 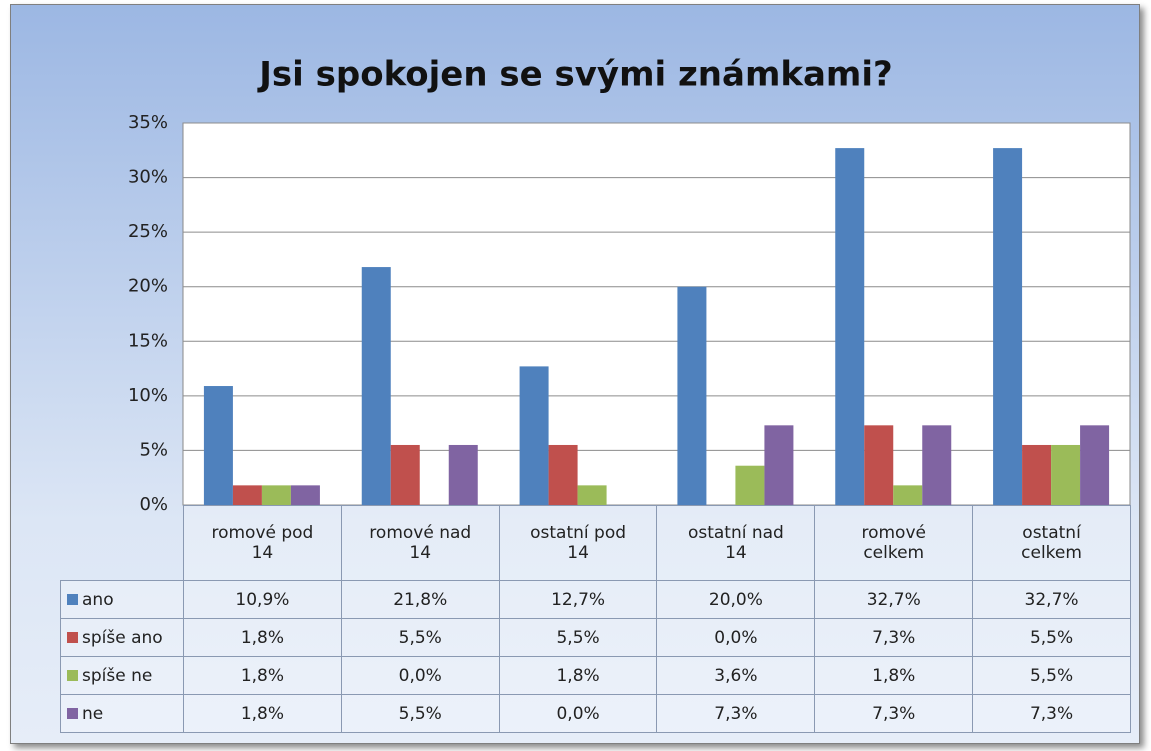 What do you see at coordinates (122, 599) in the screenshot?
I see `legend-cell: ano` at bounding box center [122, 599].